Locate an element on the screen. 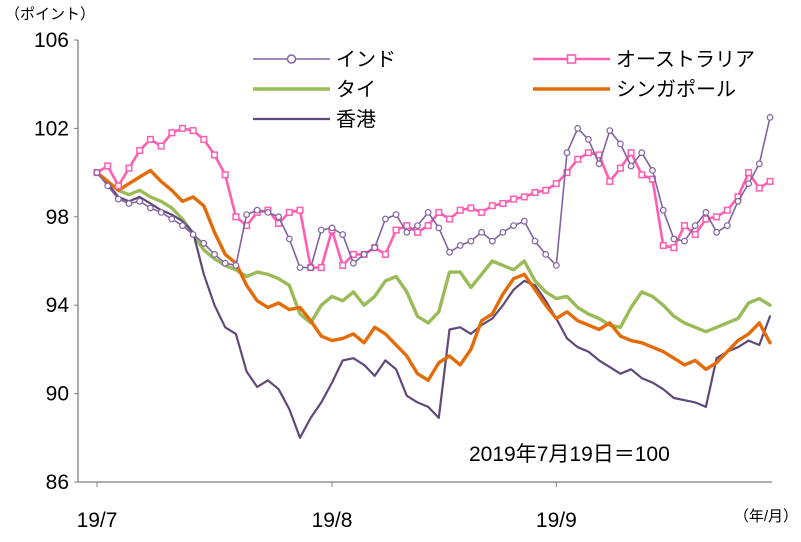 This screenshot has height=542, width=801. y-tick-label: 102 is located at coordinates (51, 128).